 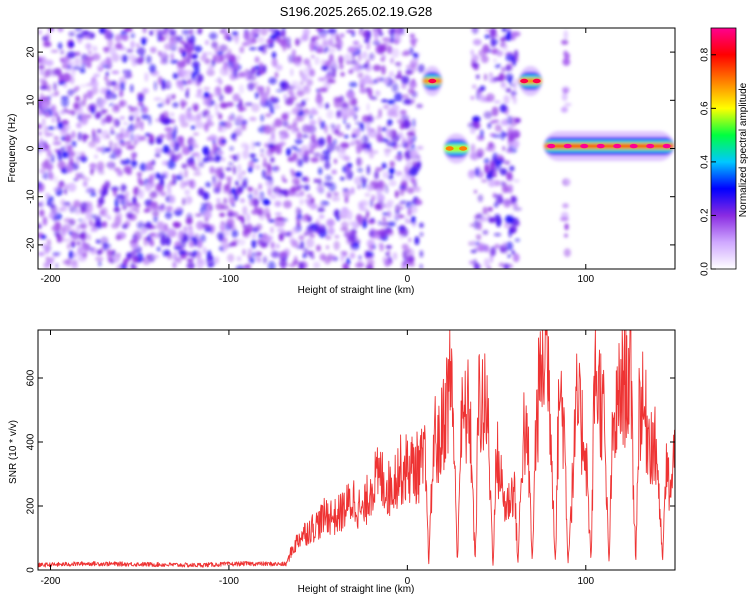 What do you see at coordinates (229, 581) in the screenshot?
I see `x-tick-label: -100` at bounding box center [229, 581].